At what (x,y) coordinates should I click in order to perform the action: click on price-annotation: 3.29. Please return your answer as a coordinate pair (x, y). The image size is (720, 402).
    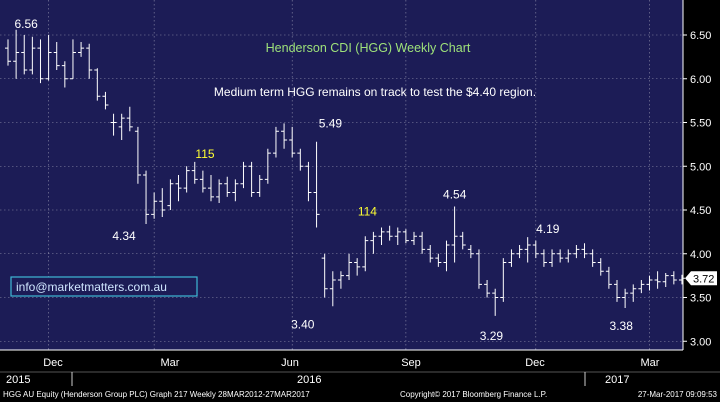
    Looking at the image, I should click on (492, 336).